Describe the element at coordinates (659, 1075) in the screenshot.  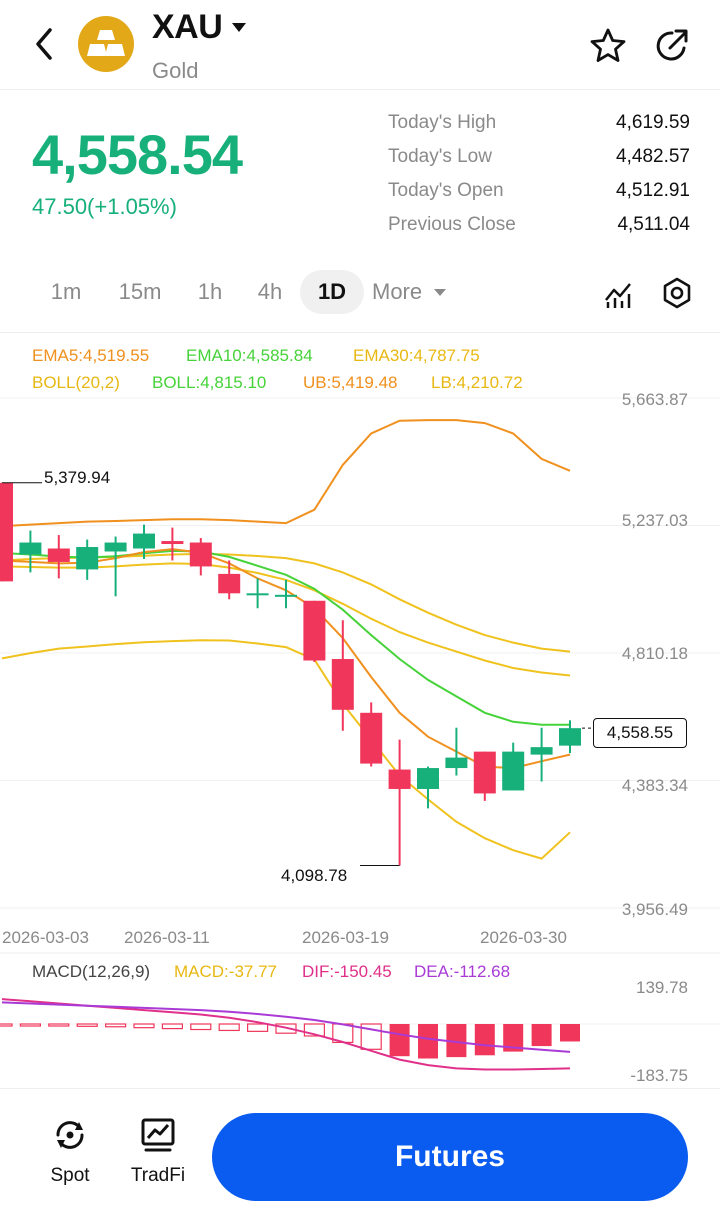
I see `macd-tick-label: -183.75` at that location.